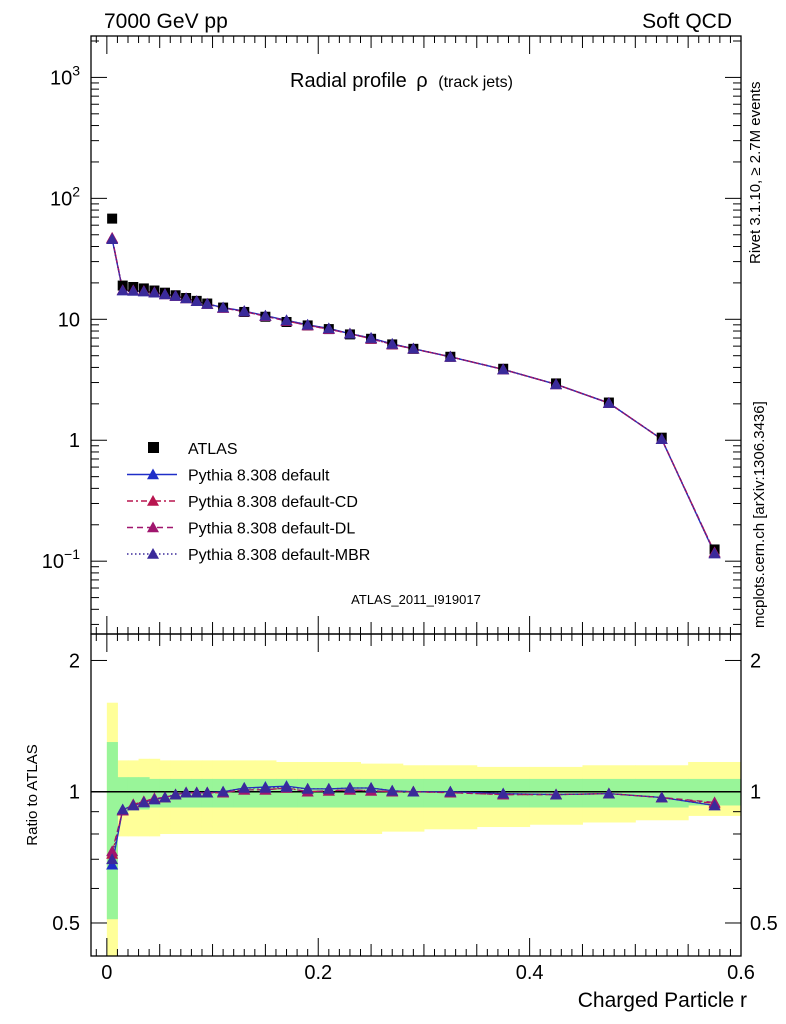  I want to click on rivet-label: Rivet 3.1.10, ≥ 2.7M events, so click(755, 173).